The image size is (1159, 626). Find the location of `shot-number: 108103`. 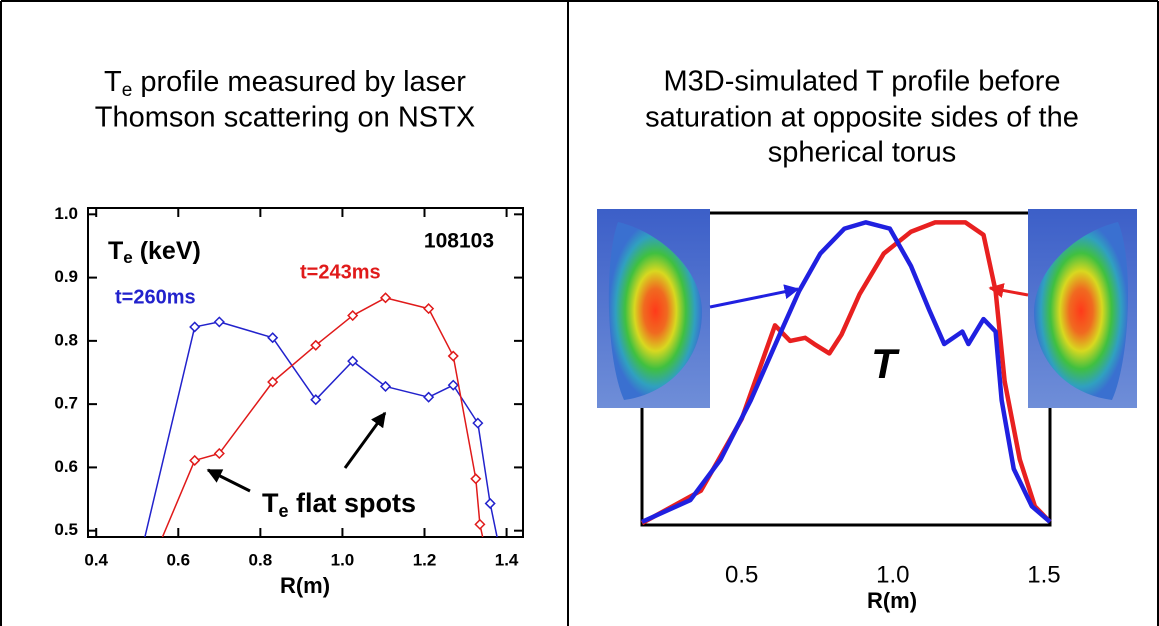

shot-number: 108103 is located at coordinates (459, 241).